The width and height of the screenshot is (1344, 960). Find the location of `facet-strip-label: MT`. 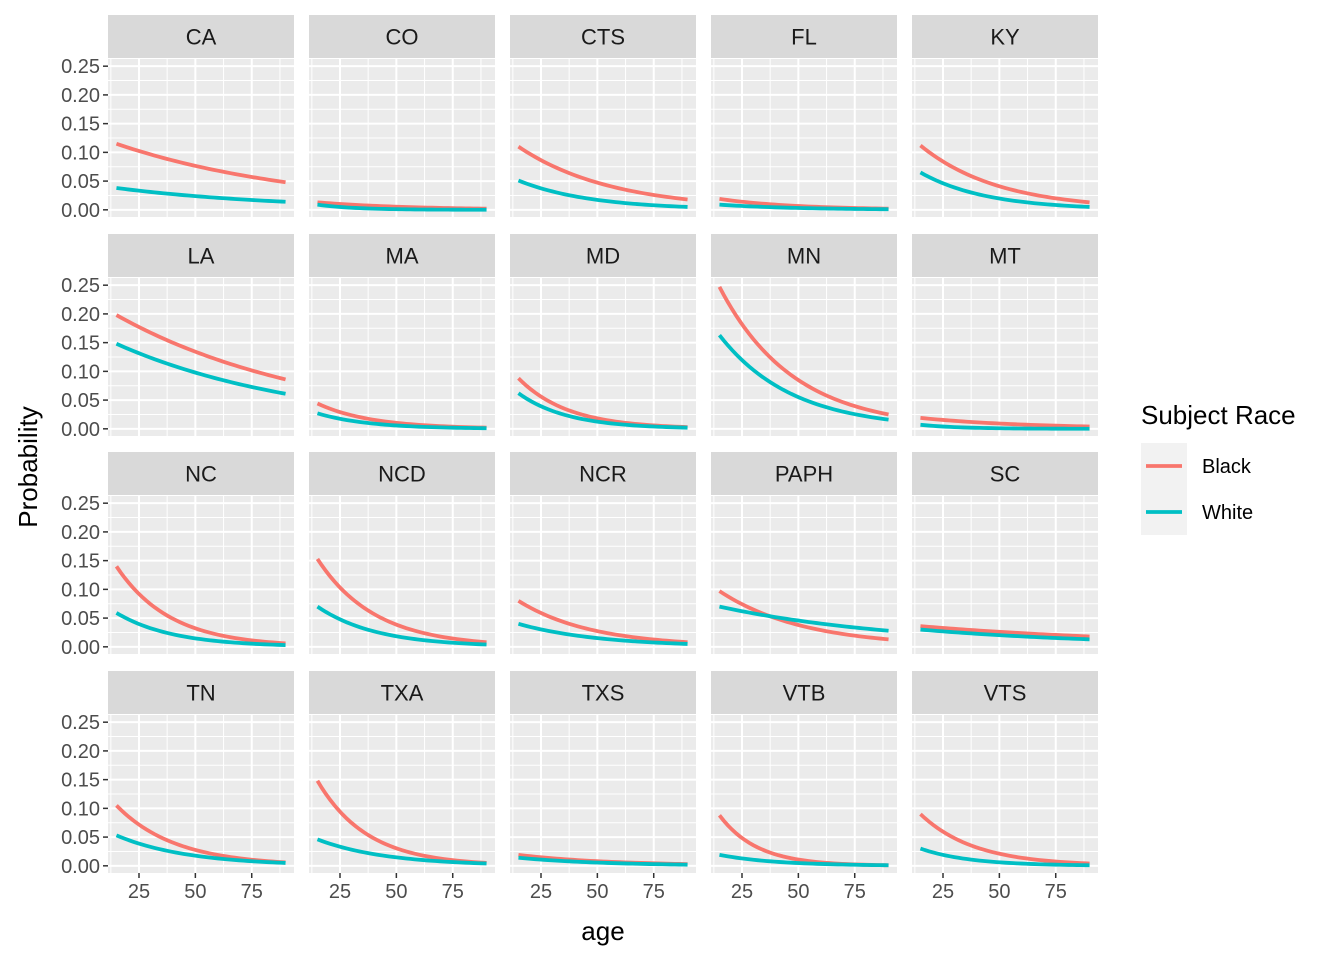

facet-strip-label: MT is located at coordinates (1005, 256).